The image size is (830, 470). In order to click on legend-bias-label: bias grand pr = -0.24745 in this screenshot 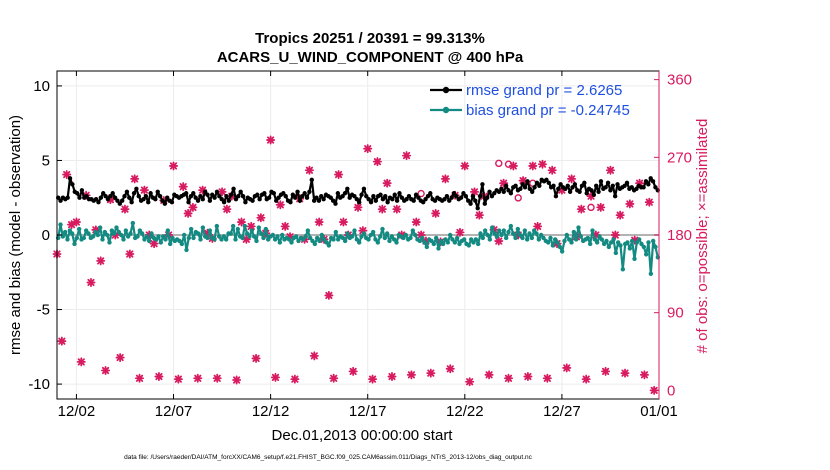, I will do `click(548, 110)`.